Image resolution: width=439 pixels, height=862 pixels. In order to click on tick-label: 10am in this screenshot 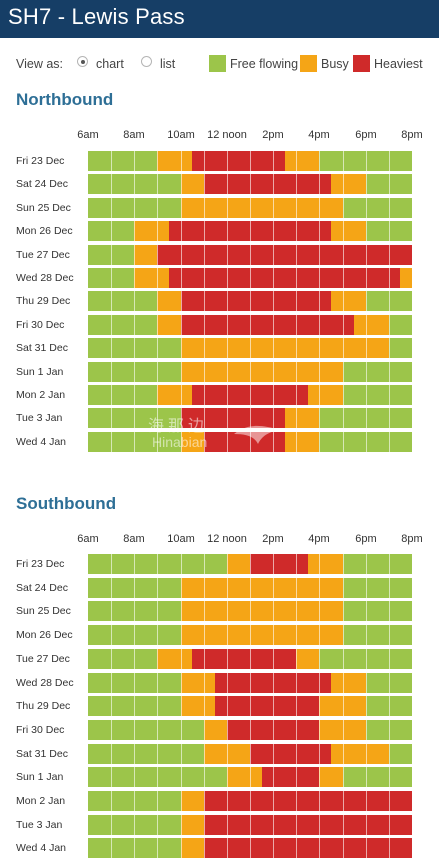, I will do `click(181, 539)`.